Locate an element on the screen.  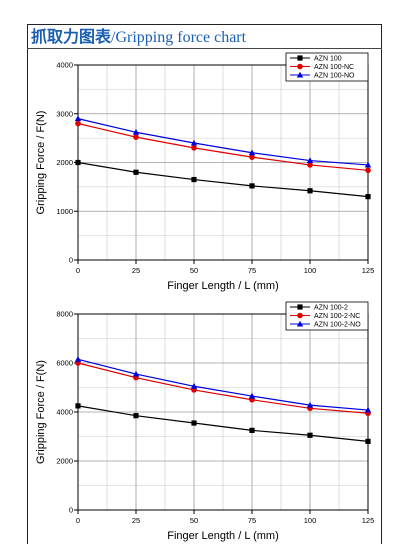
y-tick-label: 1000 is located at coordinates (64, 211).